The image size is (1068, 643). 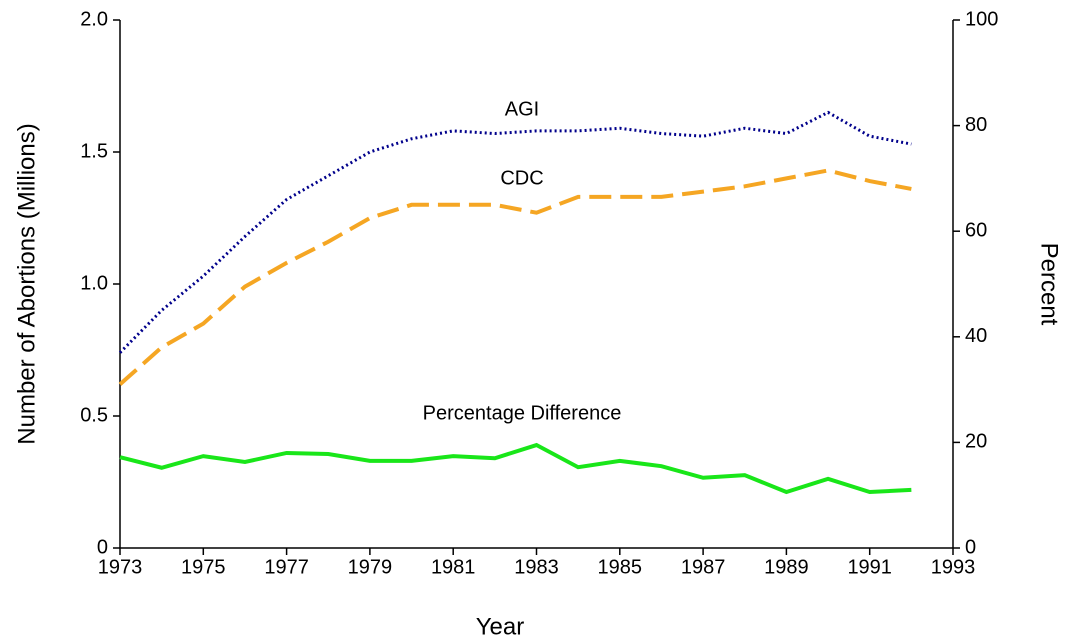 What do you see at coordinates (94, 283) in the screenshot?
I see `y-tick-label: 1.0` at bounding box center [94, 283].